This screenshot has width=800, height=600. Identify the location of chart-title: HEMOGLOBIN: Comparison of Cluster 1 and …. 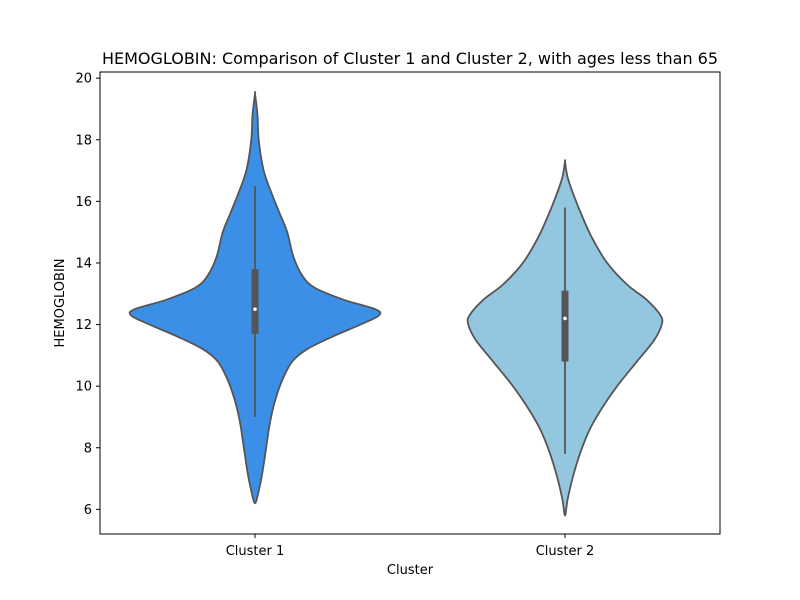
(410, 58).